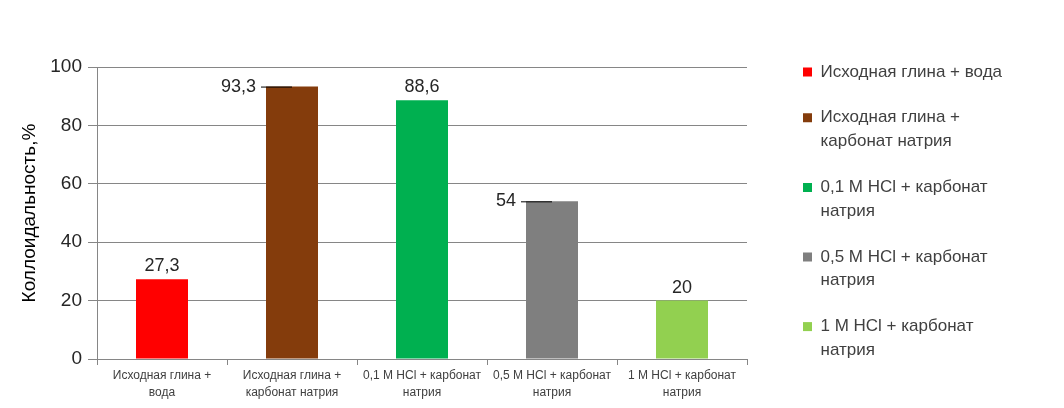 This screenshot has width=1064, height=408. I want to click on data-label: 88,6, so click(422, 86).